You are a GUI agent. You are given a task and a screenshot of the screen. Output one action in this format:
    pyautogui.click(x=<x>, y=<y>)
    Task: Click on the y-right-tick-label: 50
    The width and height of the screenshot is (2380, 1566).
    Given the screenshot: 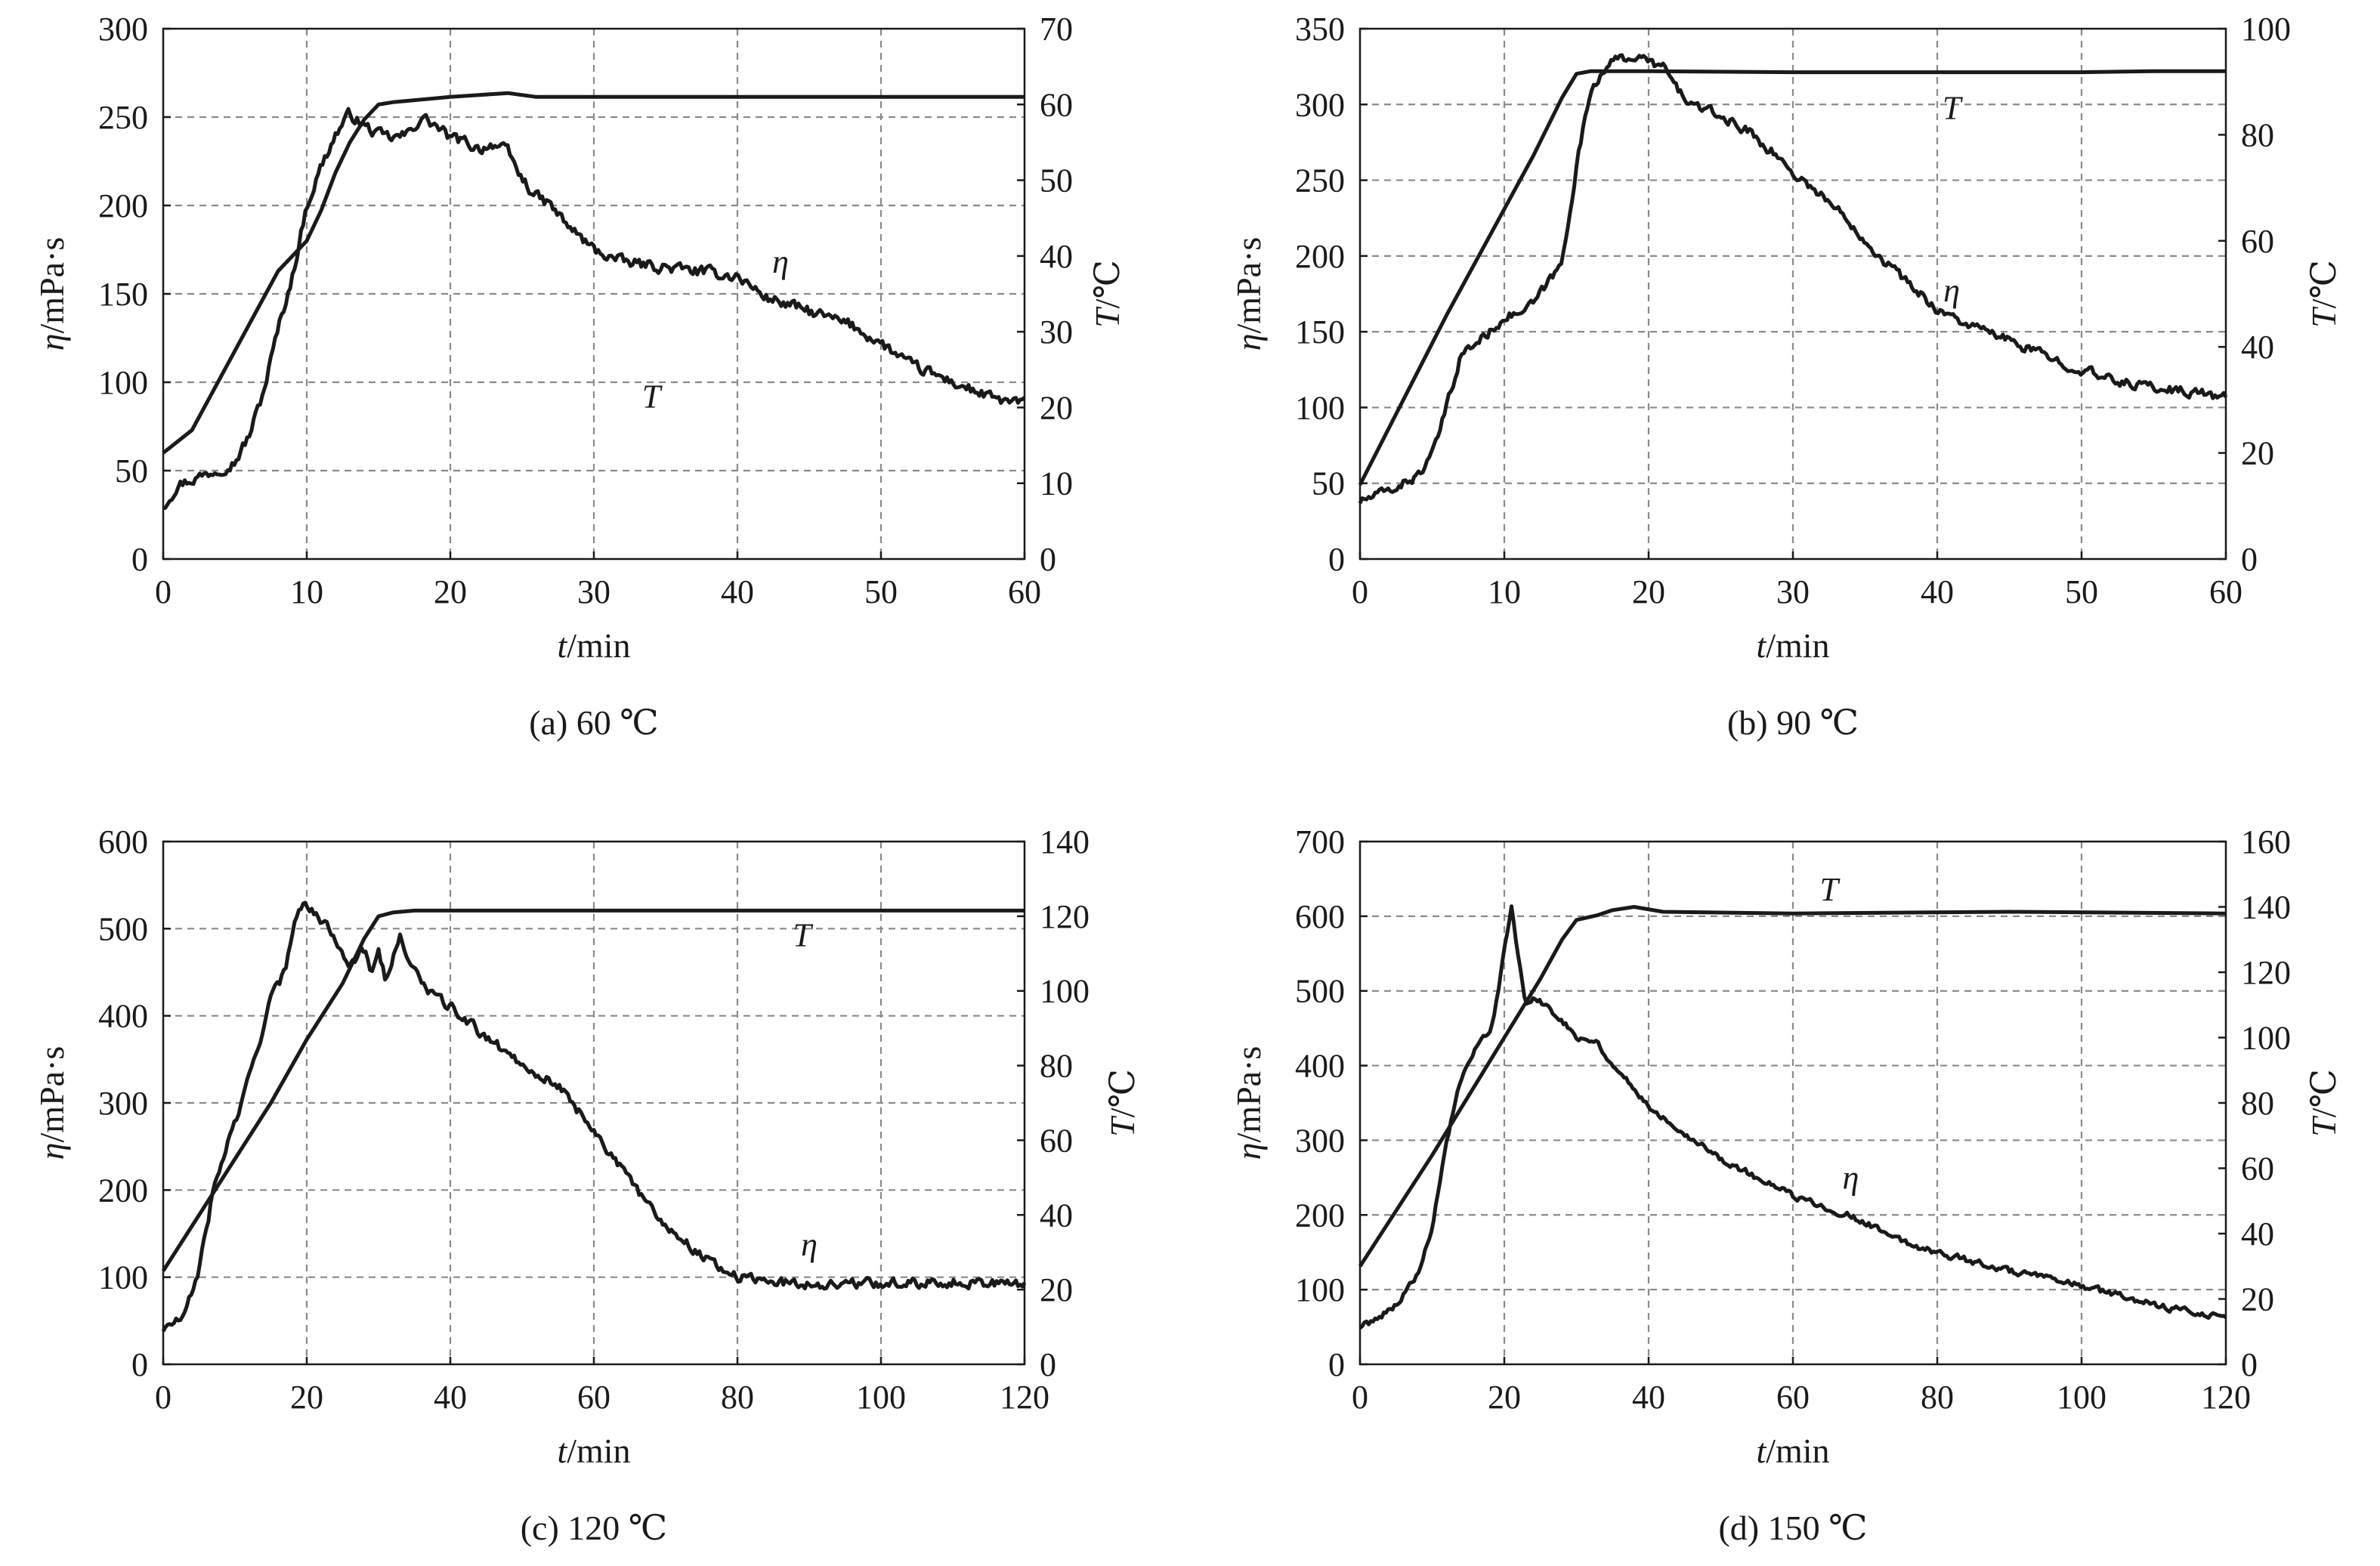 What is the action you would take?
    pyautogui.click(x=1056, y=180)
    